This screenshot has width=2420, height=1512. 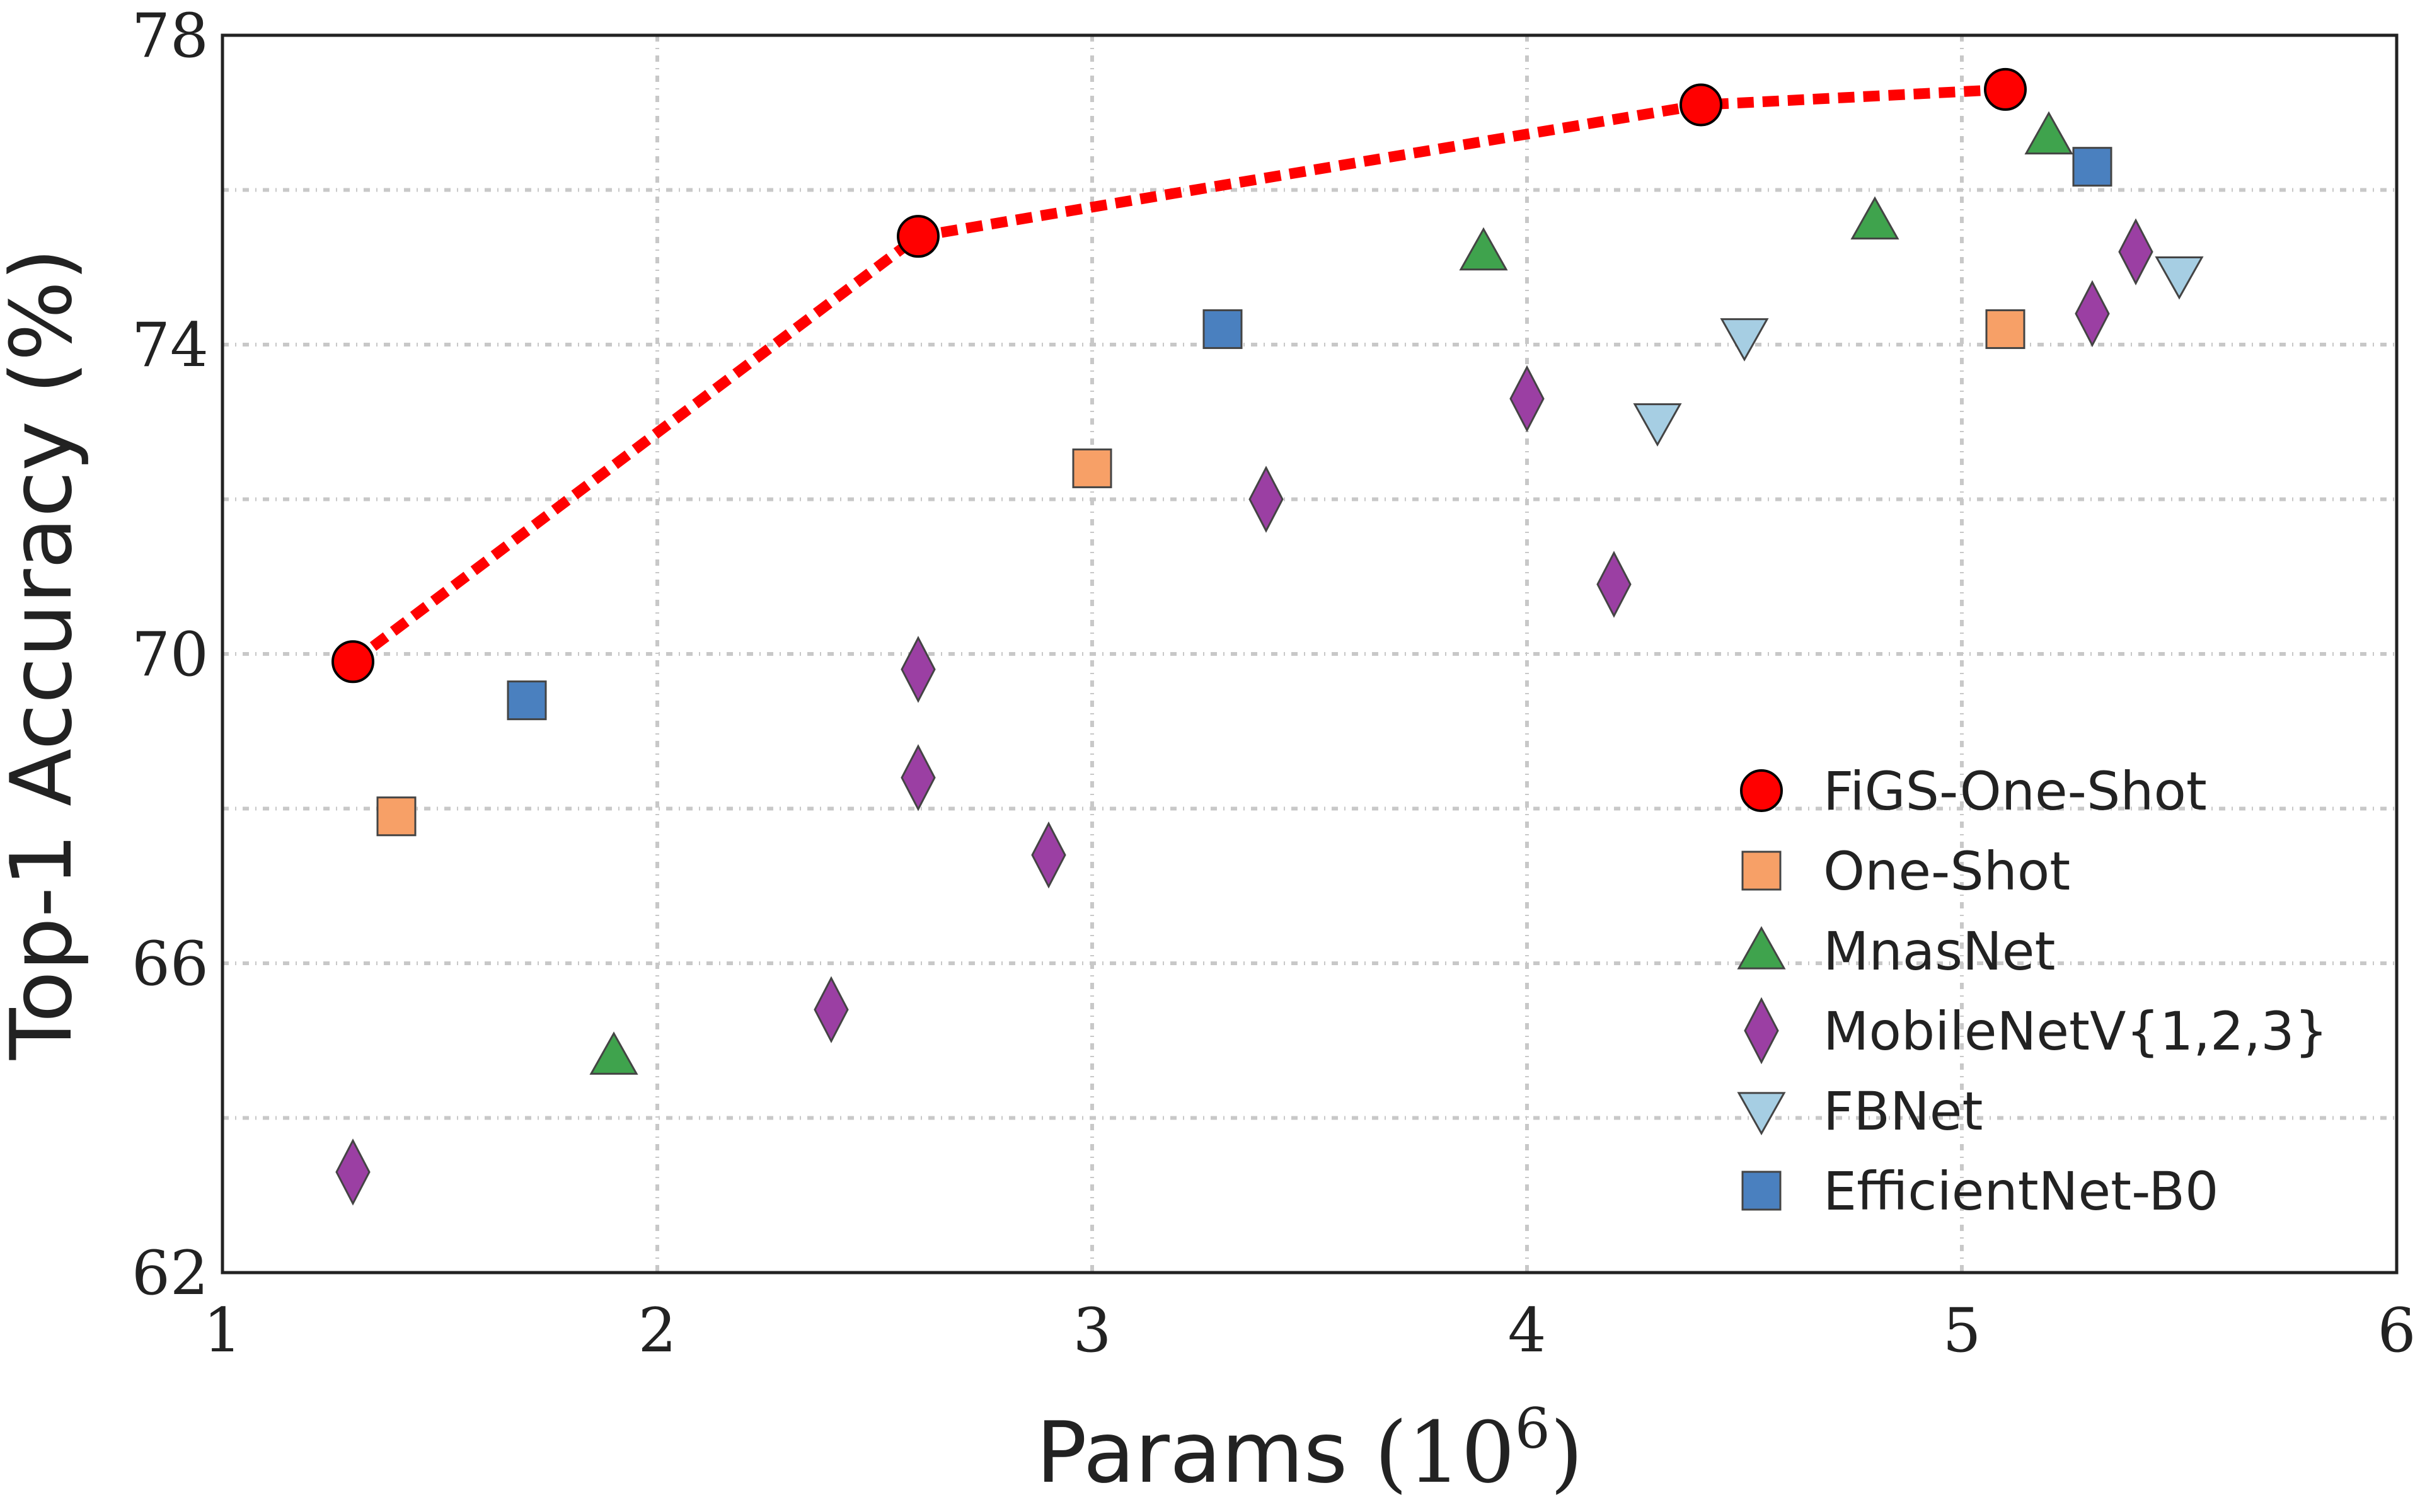 I want to click on x-axis-title: Params (106), so click(x=1310, y=1449).